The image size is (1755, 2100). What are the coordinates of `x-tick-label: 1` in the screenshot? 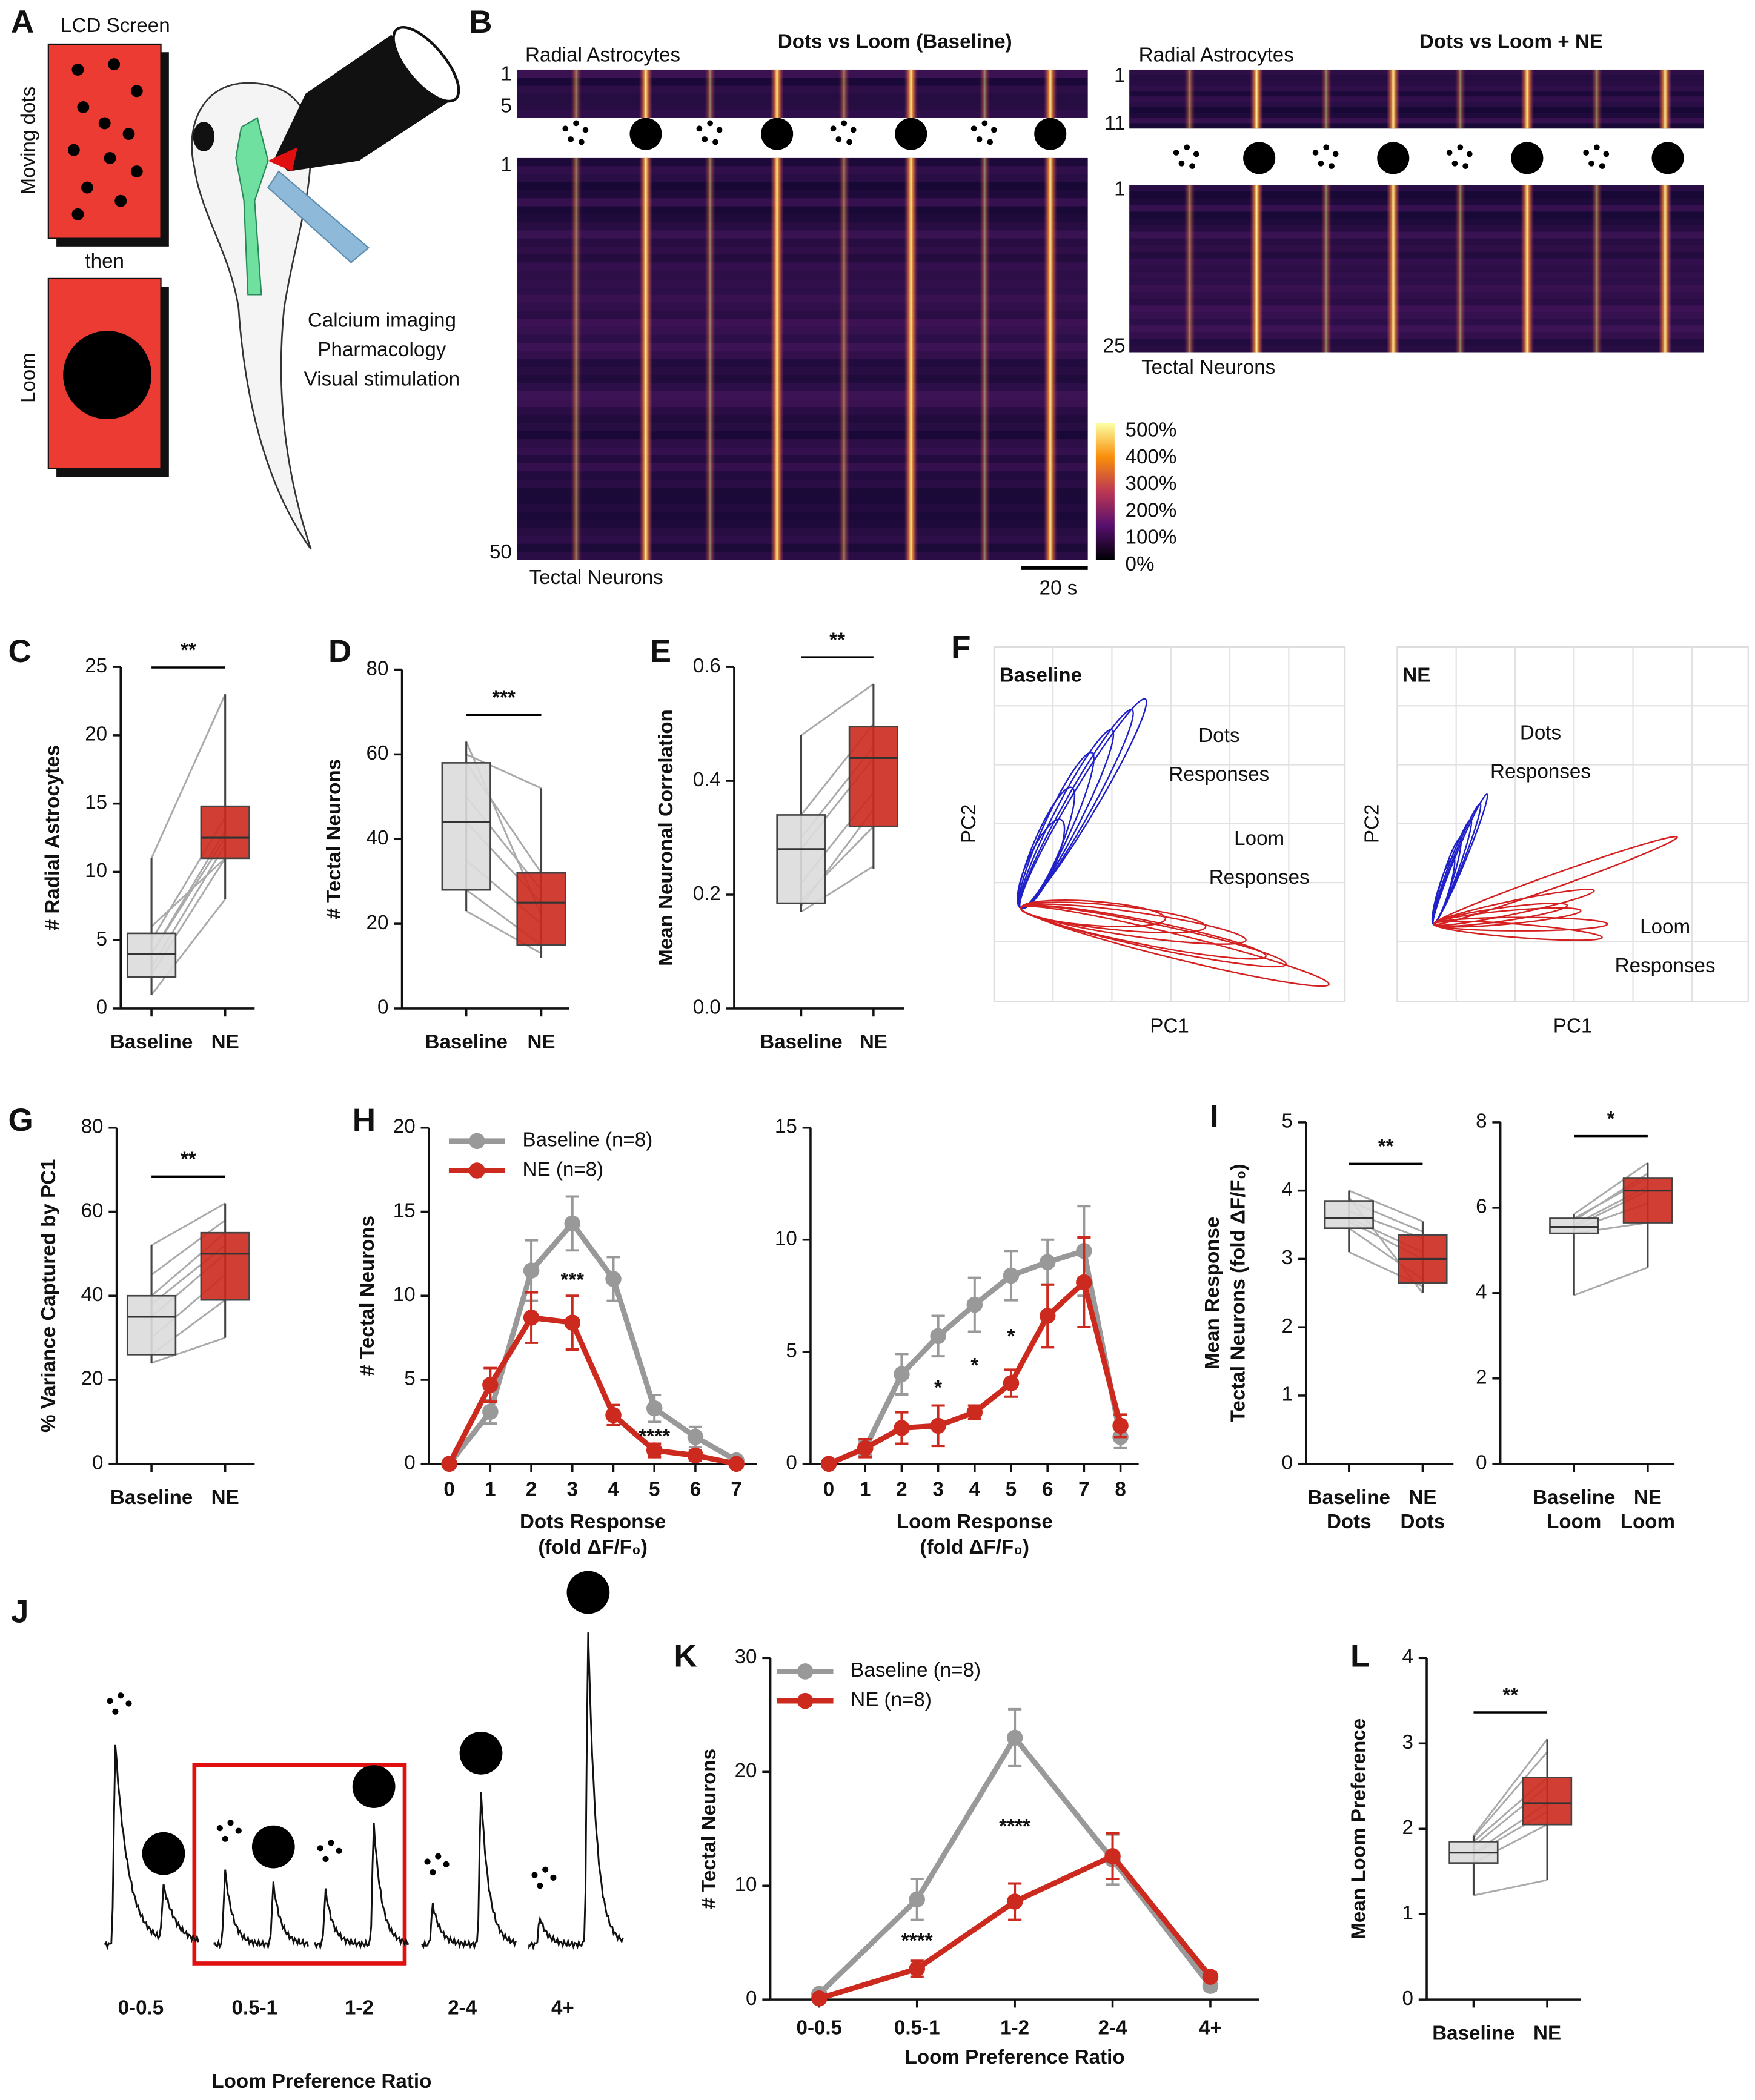 It's located at (490, 1490).